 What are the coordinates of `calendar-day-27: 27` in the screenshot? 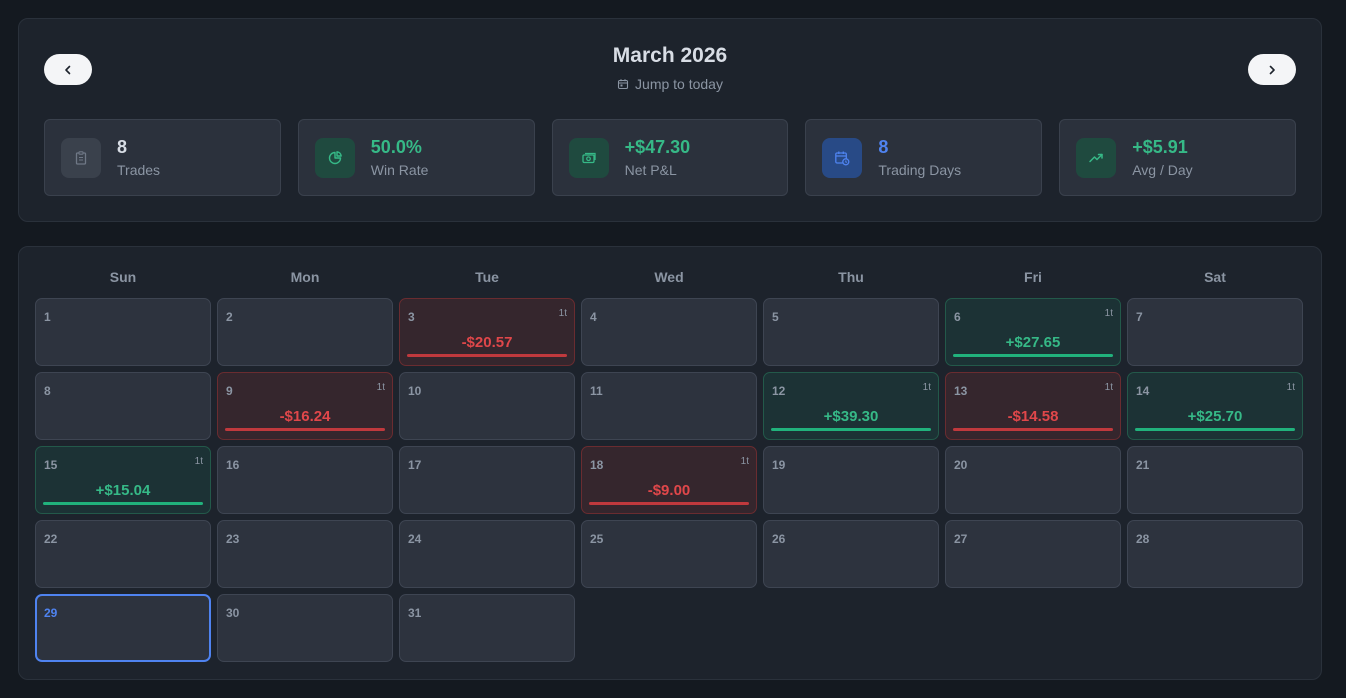 It's located at (1033, 554).